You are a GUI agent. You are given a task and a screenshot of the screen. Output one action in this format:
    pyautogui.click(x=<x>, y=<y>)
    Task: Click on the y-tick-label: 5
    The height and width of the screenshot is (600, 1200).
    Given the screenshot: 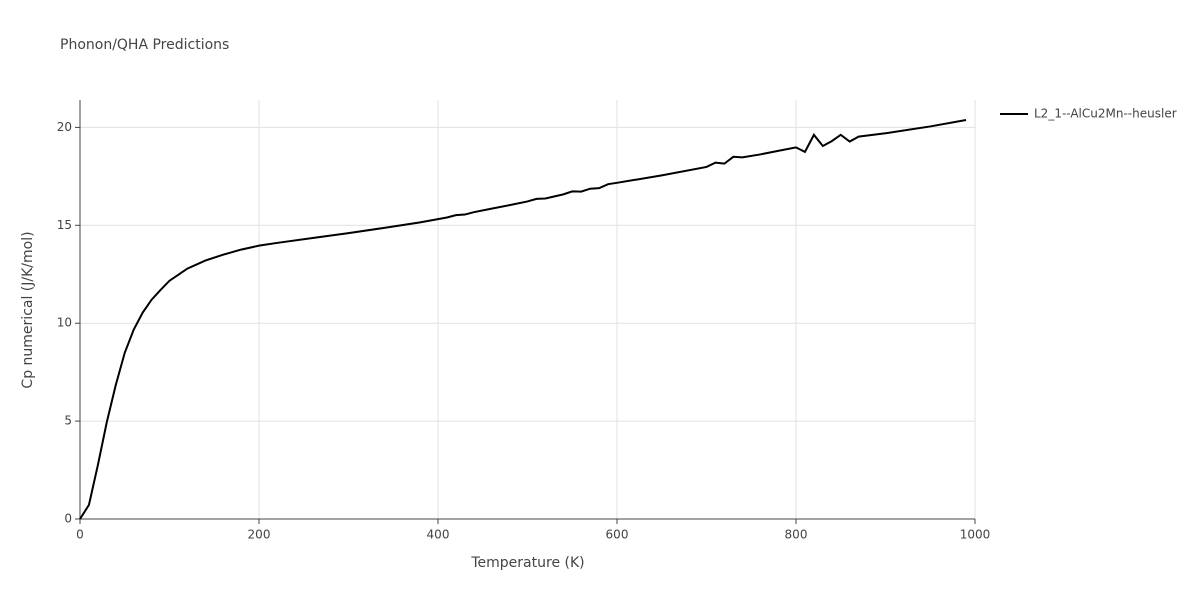 What is the action you would take?
    pyautogui.click(x=68, y=421)
    